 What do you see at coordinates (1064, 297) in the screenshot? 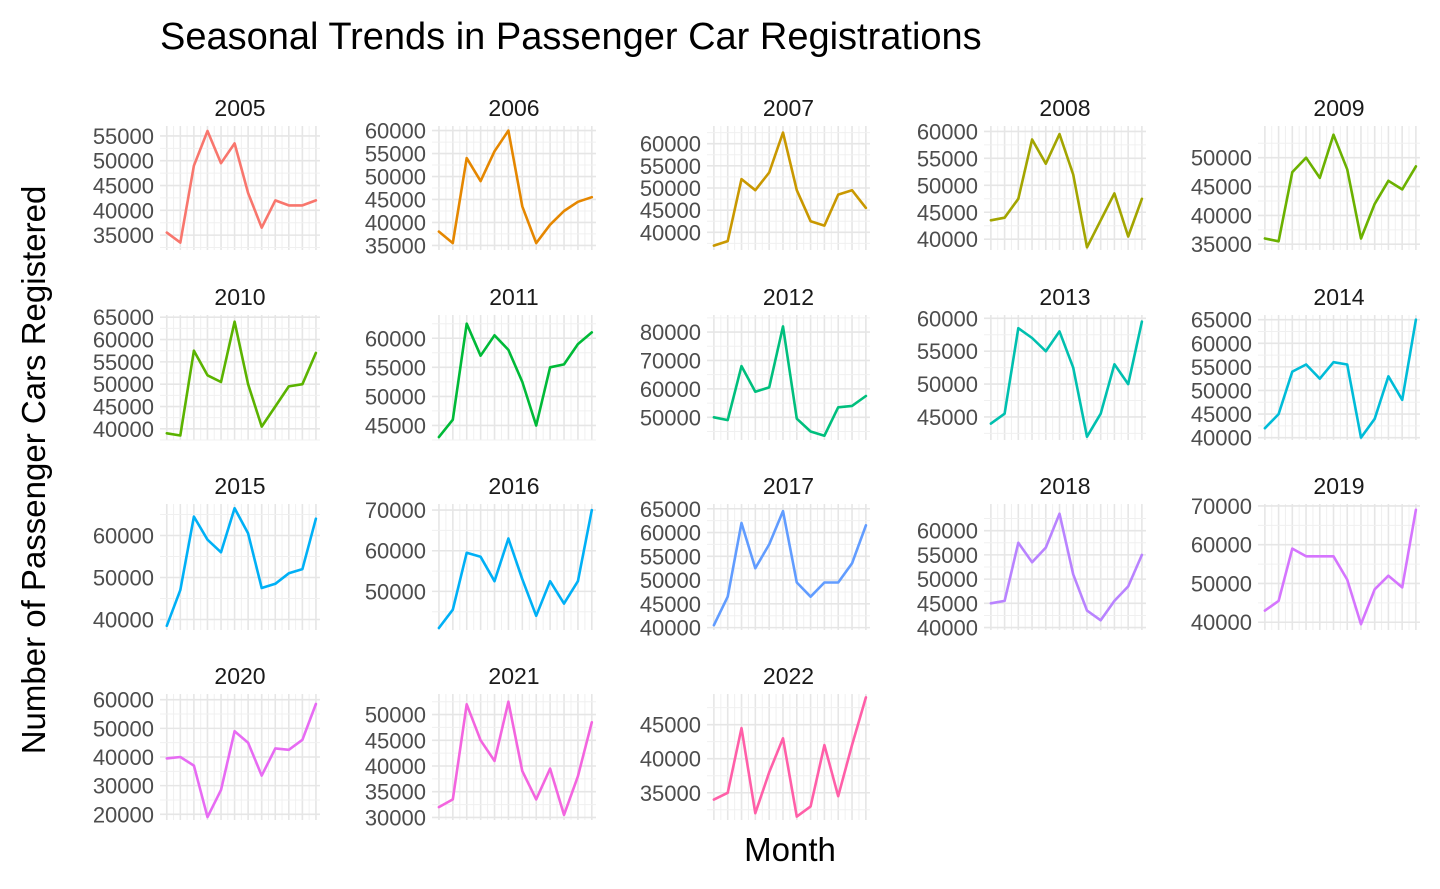
I see `facet-strip-label: 2013` at bounding box center [1064, 297].